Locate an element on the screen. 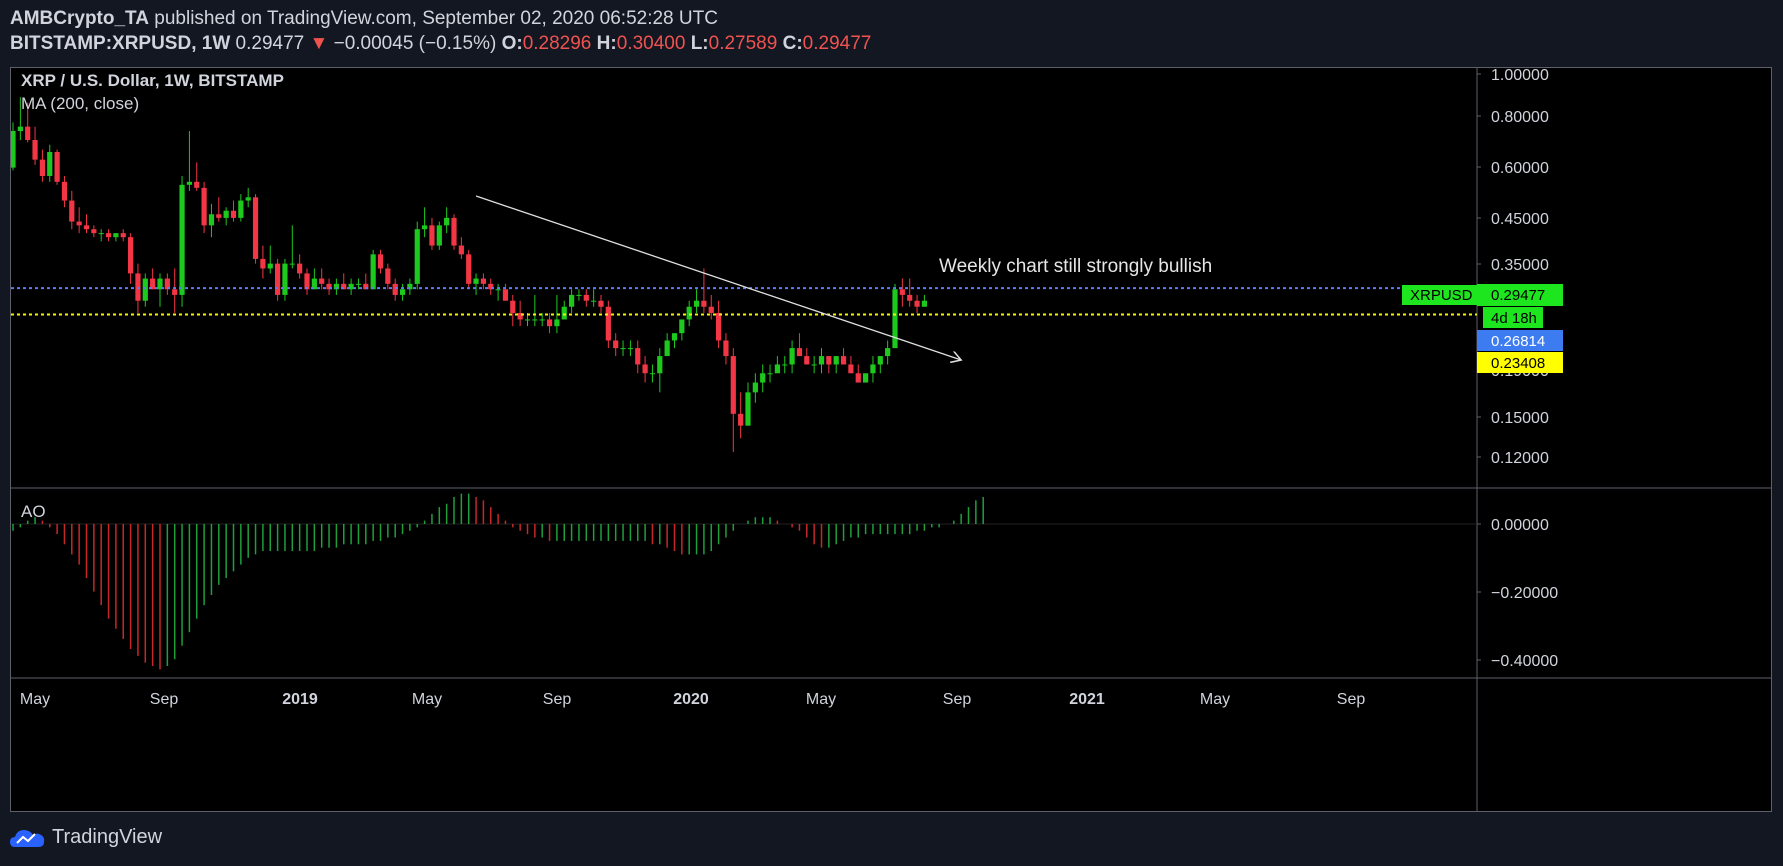 The width and height of the screenshot is (1783, 866). ma-legend: MA (200, close) is located at coordinates (80, 103).